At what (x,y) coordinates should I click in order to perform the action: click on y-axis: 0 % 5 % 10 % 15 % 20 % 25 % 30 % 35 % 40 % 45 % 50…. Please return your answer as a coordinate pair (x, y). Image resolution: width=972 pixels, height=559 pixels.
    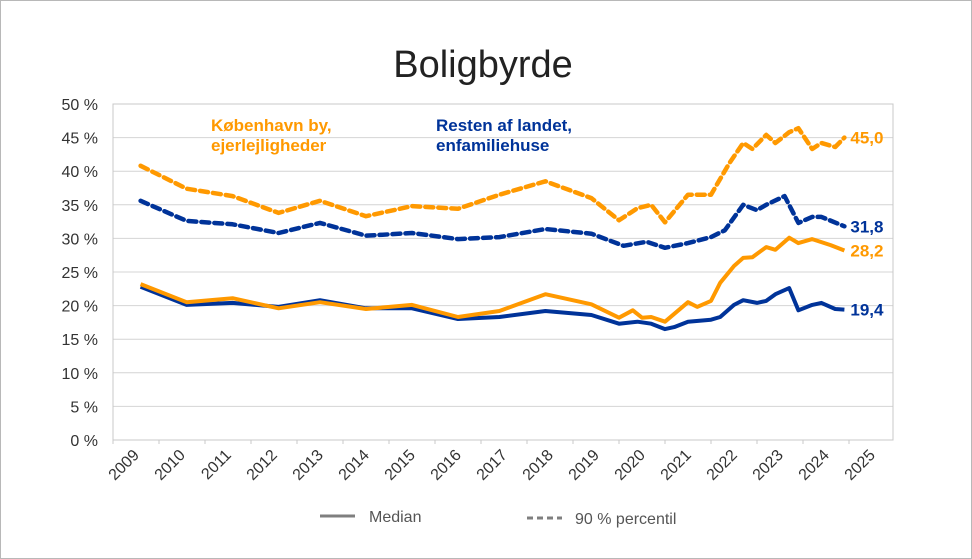
    Looking at the image, I should click on (80, 273).